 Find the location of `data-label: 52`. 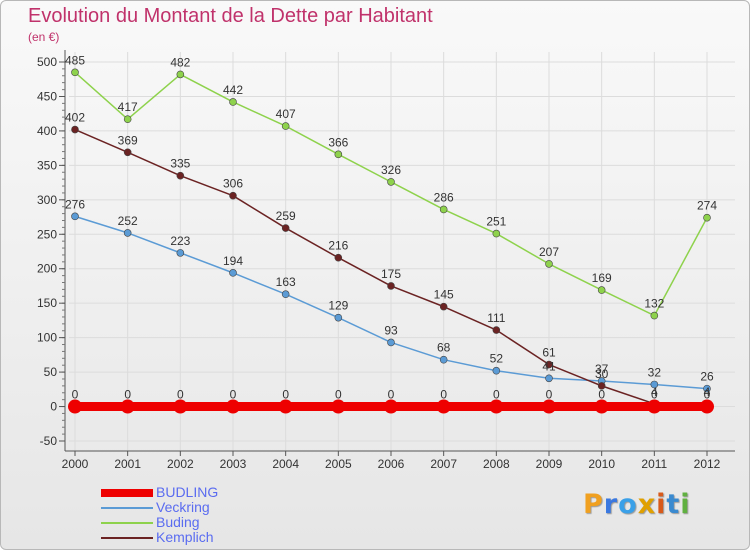

data-label: 52 is located at coordinates (497, 359).